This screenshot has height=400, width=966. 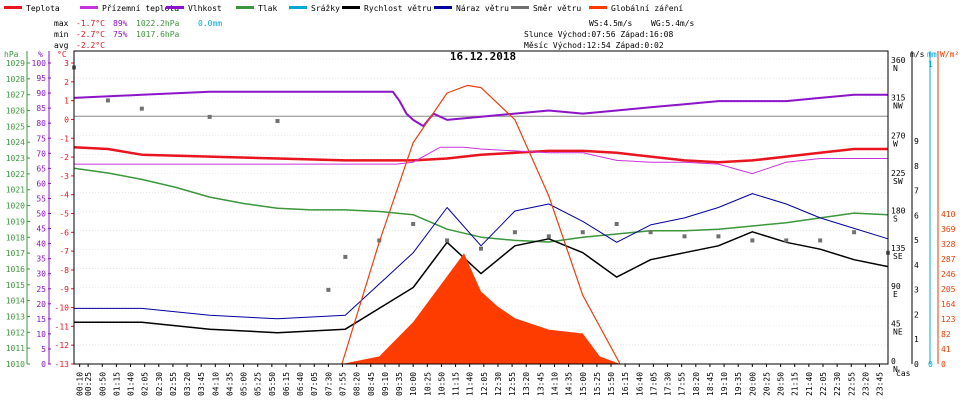 What do you see at coordinates (173, 384) in the screenshot?
I see `x-tick-7: 02:55` at bounding box center [173, 384].